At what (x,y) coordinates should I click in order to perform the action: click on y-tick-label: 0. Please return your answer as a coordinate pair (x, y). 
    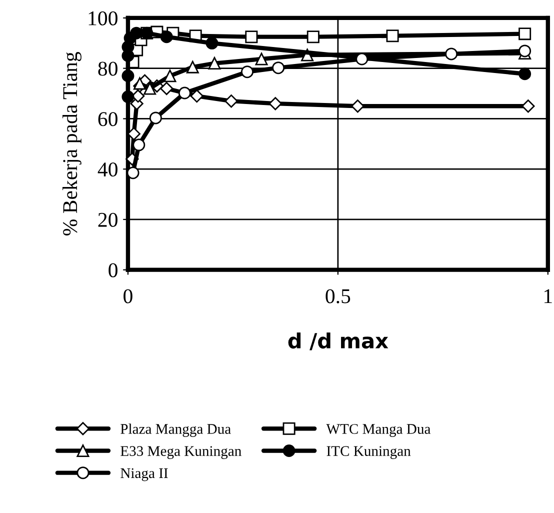
    Looking at the image, I should click on (113, 270).